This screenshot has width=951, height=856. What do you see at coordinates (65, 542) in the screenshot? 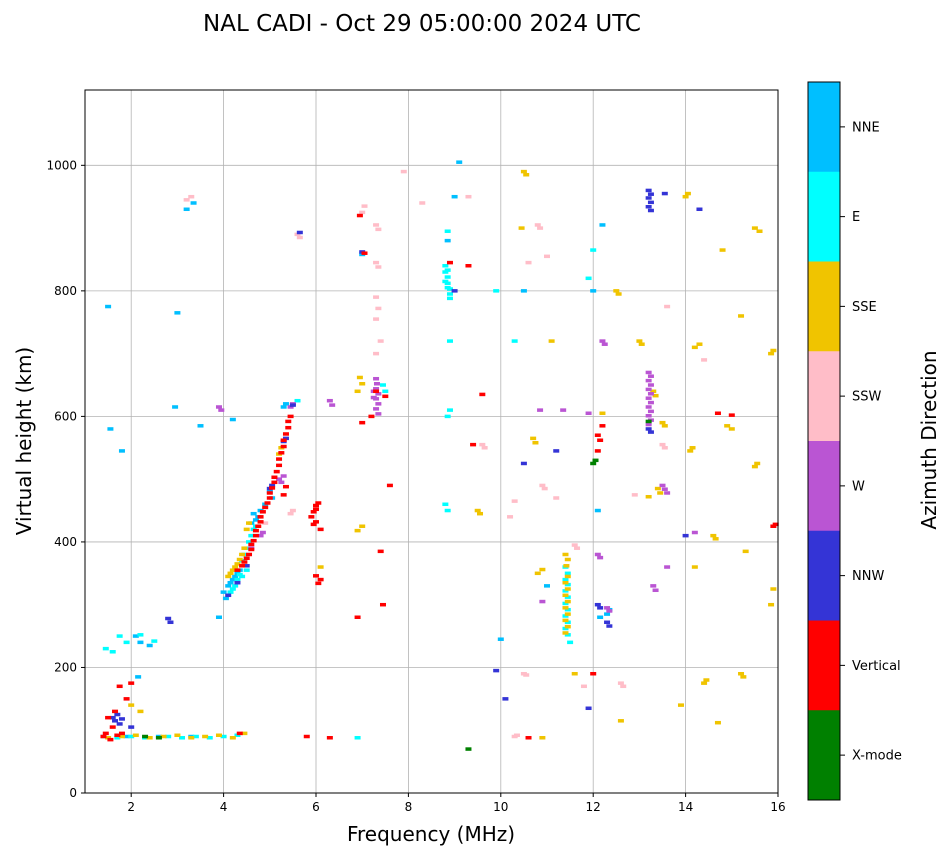
I see `y-tick-label: 400` at bounding box center [65, 542].